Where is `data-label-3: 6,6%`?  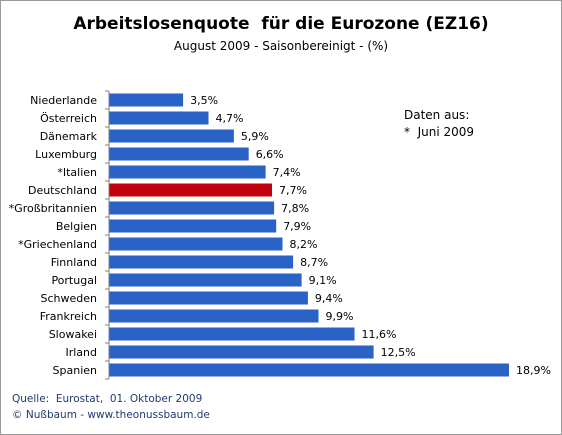 data-label-3: 6,6% is located at coordinates (270, 154).